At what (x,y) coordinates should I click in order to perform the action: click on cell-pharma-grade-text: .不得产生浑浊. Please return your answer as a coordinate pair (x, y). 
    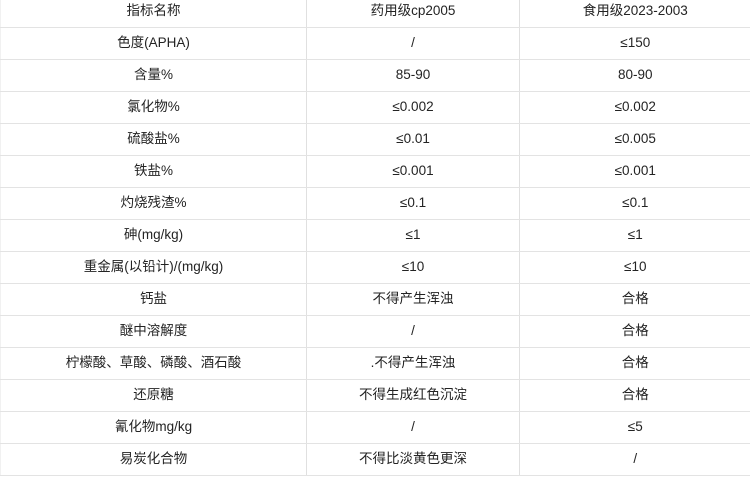
    Looking at the image, I should click on (413, 363).